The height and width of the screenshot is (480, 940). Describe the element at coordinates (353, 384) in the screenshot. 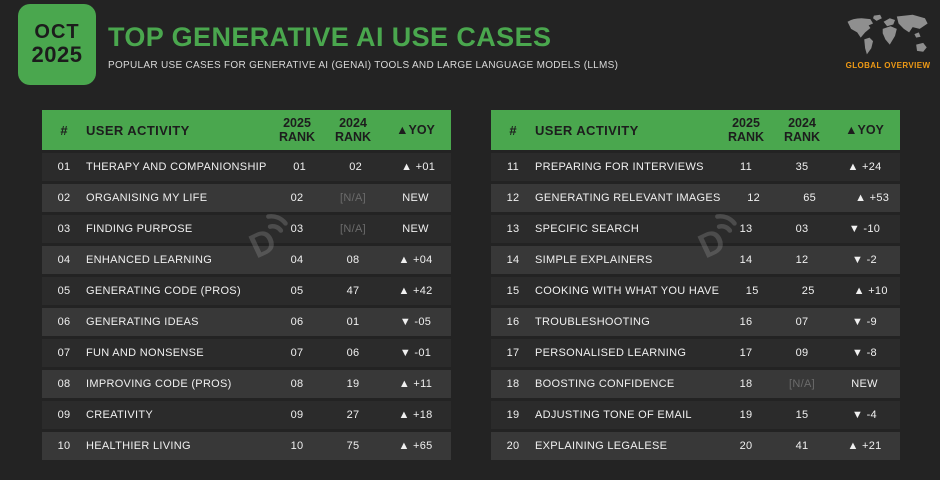

I see `row-rank-2024: 19` at that location.